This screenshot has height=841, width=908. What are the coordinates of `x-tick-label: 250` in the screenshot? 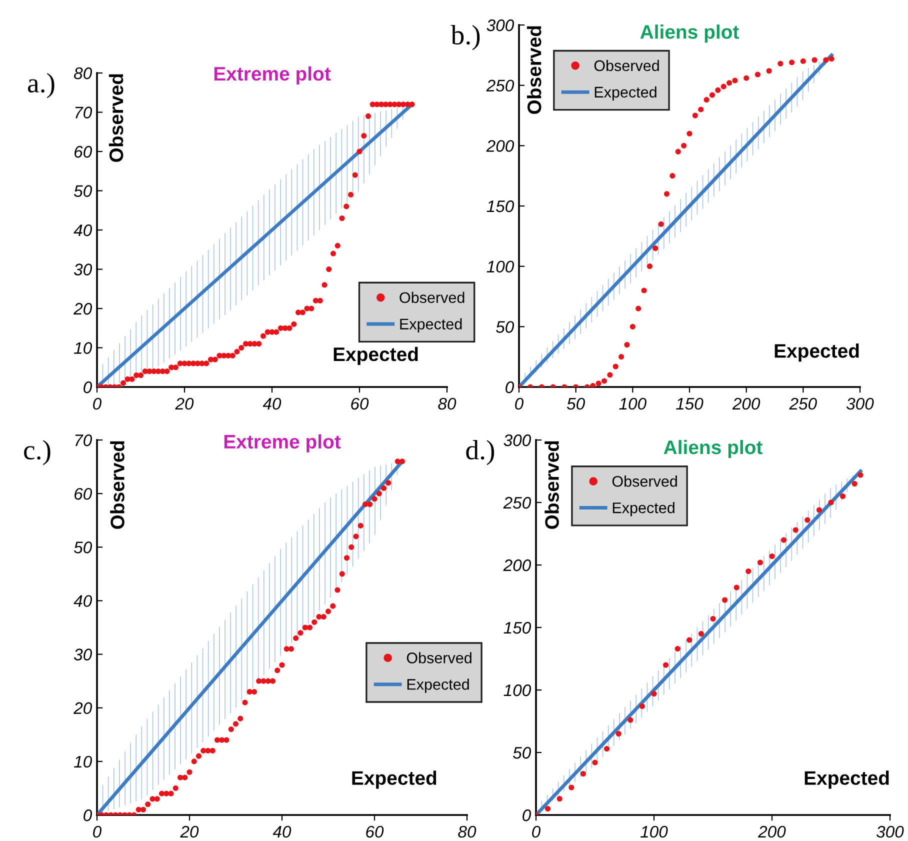 It's located at (803, 404).